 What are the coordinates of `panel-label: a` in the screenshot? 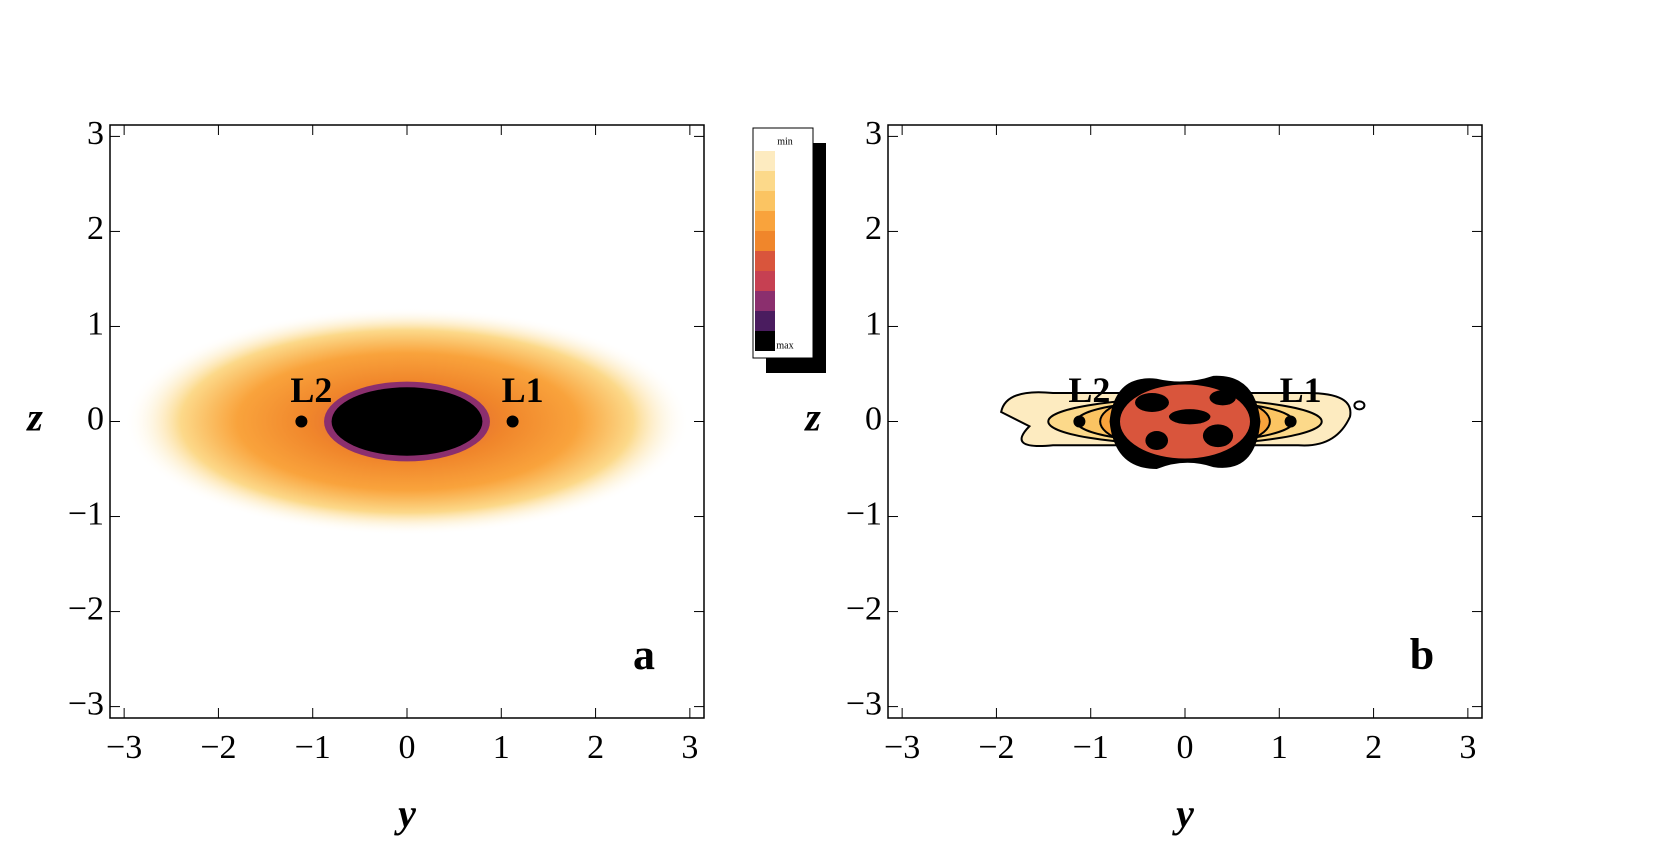 It's located at (644, 654).